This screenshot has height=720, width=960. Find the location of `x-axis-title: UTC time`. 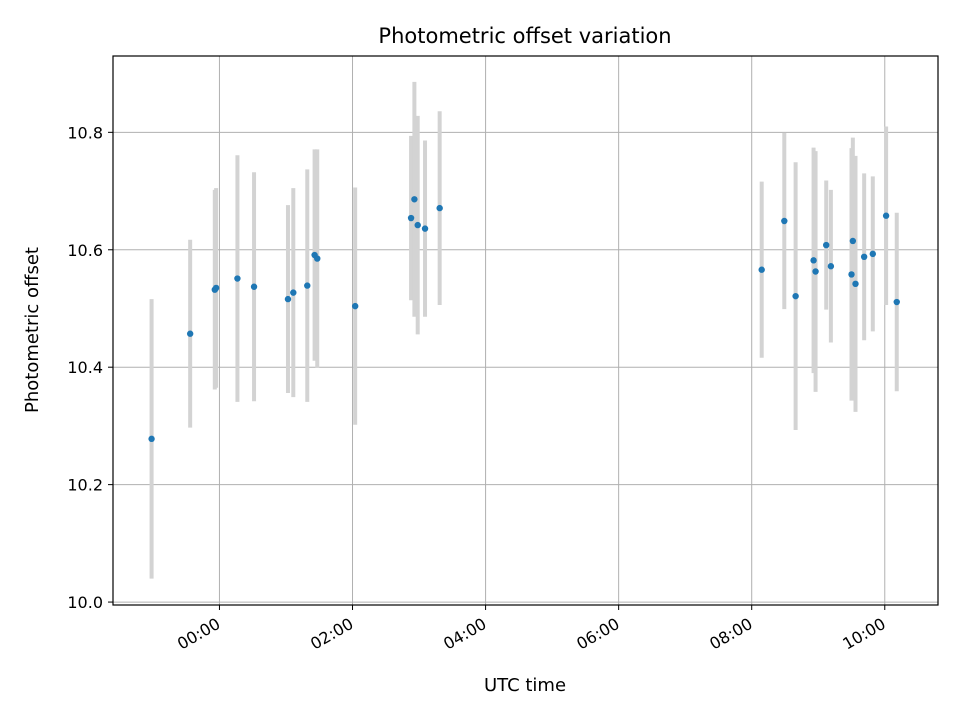

x-axis-title: UTC time is located at coordinates (525, 685).